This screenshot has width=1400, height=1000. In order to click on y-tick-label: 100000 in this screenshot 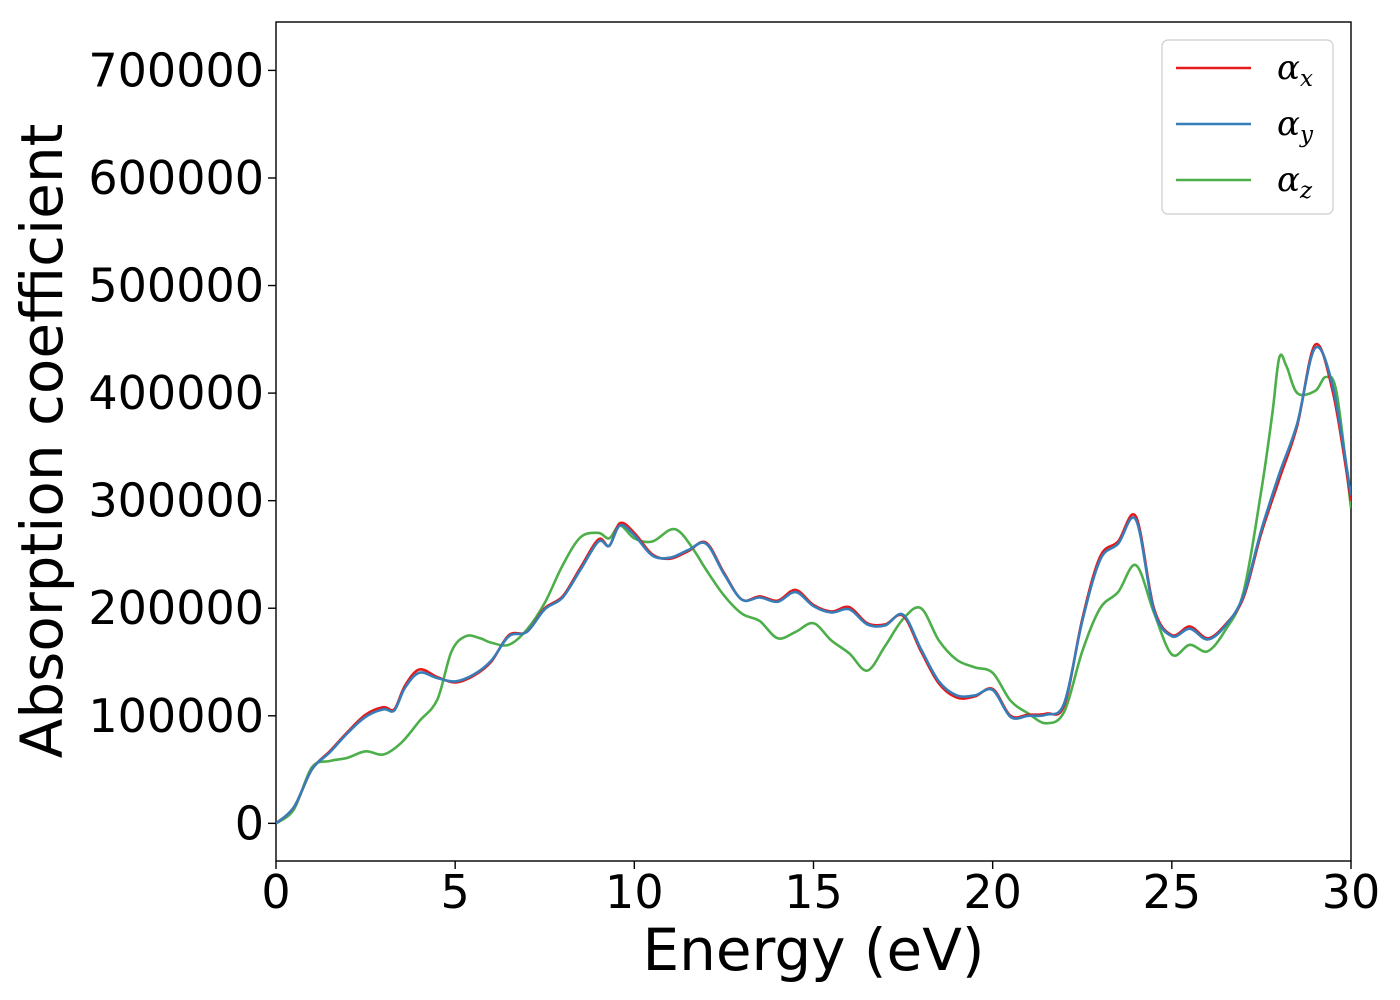, I will do `click(176, 716)`.